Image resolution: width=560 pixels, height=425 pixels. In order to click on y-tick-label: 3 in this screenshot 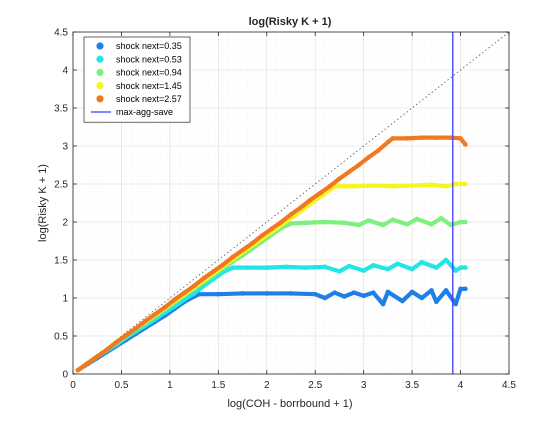, I will do `click(65, 147)`.